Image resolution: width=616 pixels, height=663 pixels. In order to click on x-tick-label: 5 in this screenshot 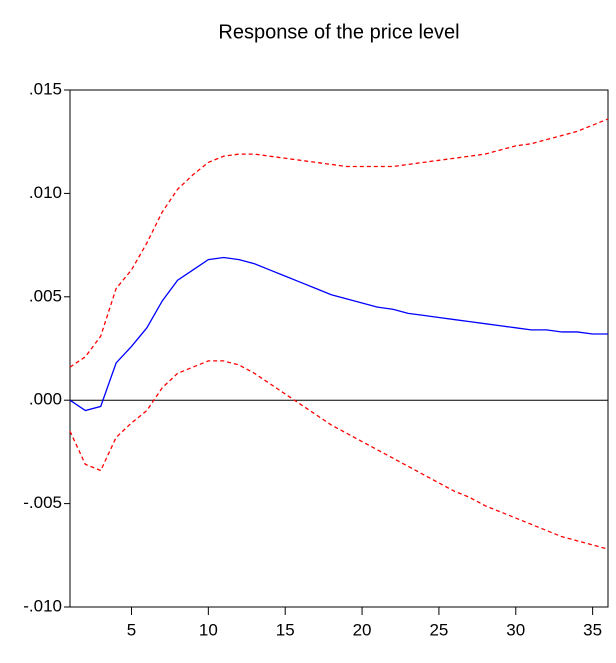, I will do `click(131, 629)`.